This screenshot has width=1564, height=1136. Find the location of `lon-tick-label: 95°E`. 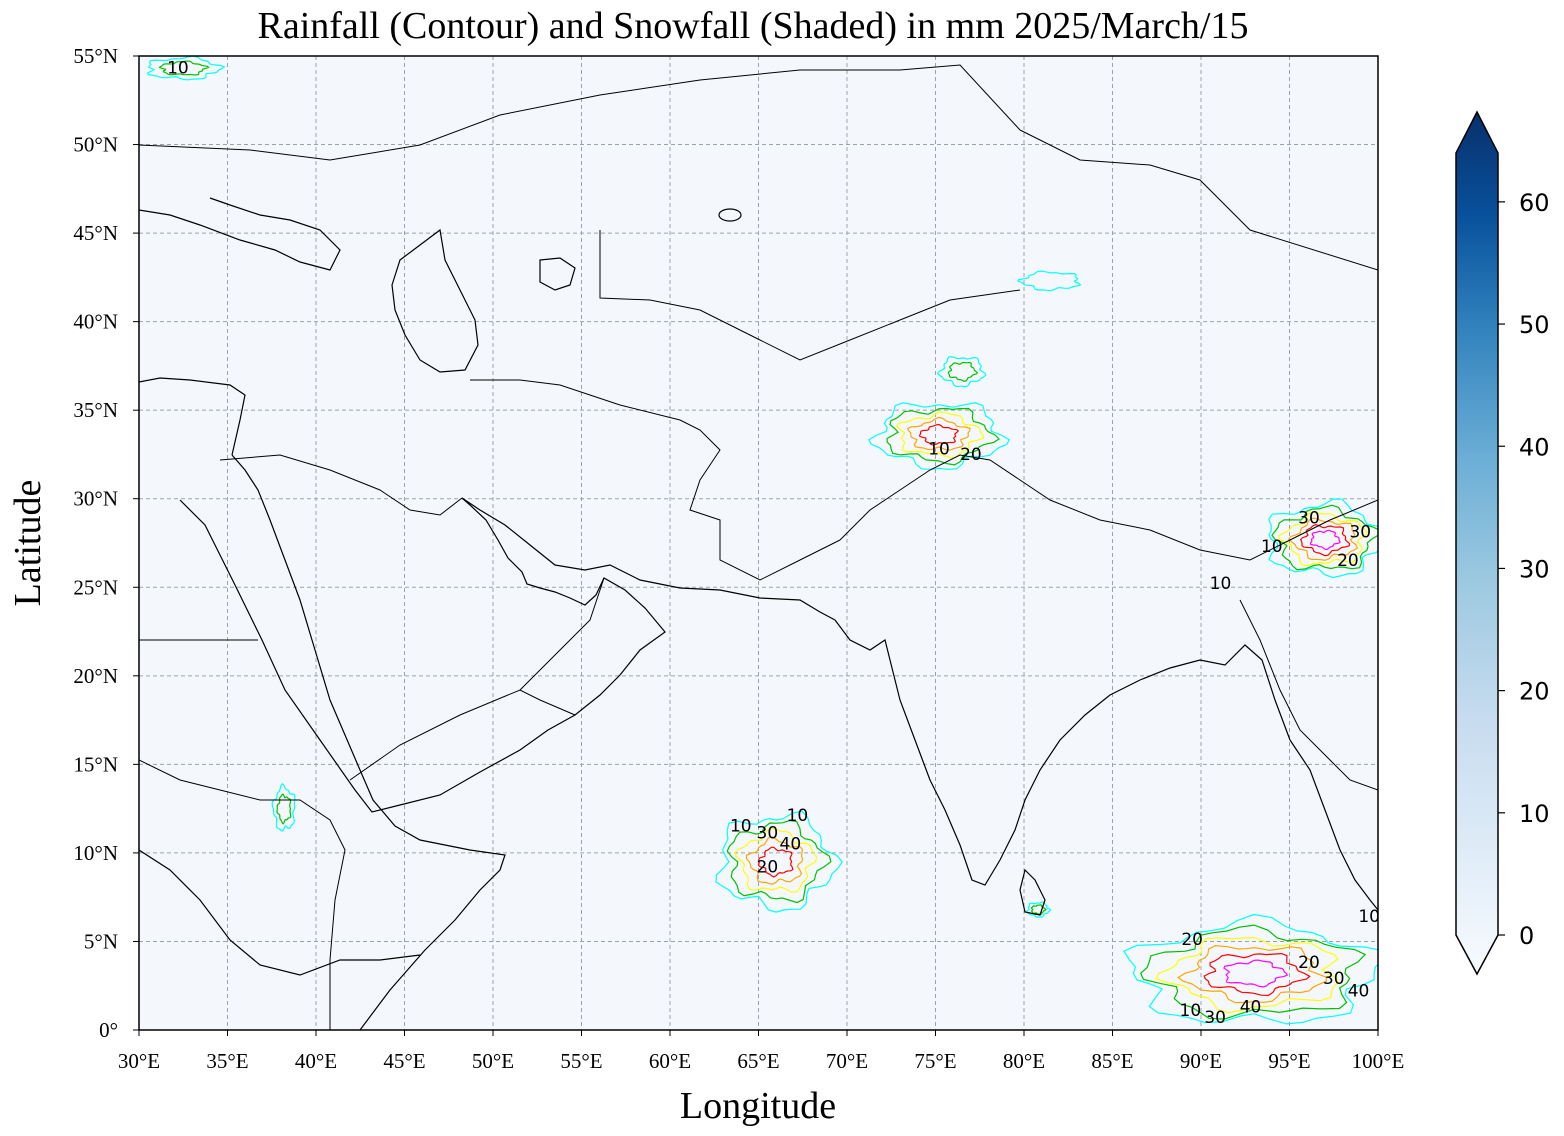

lon-tick-label: 95°E is located at coordinates (1289, 1061).